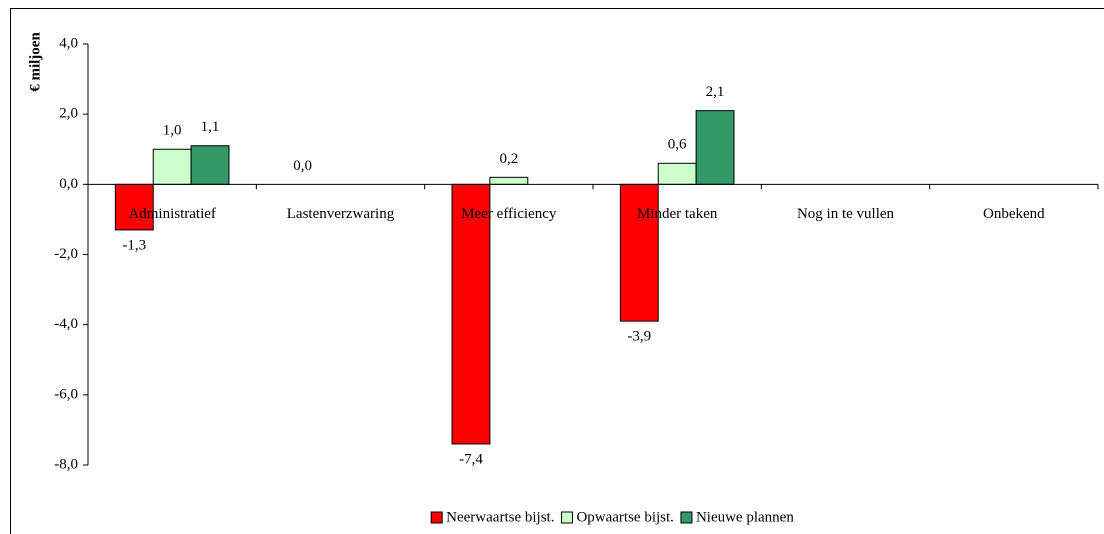  What do you see at coordinates (210, 127) in the screenshot?
I see `data-label: 1,1` at bounding box center [210, 127].